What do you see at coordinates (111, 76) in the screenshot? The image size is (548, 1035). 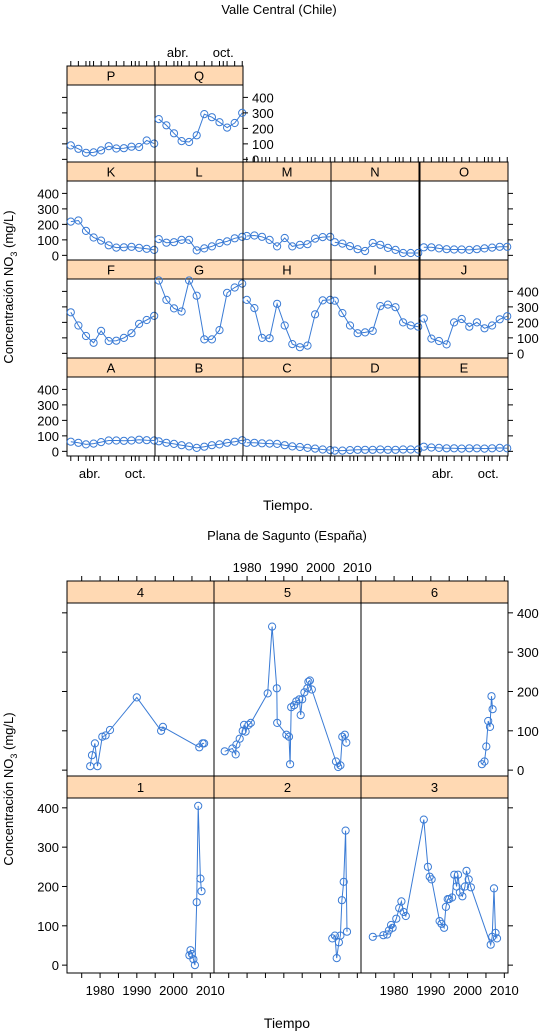 I see `panel-strip-label: P` at bounding box center [111, 76].